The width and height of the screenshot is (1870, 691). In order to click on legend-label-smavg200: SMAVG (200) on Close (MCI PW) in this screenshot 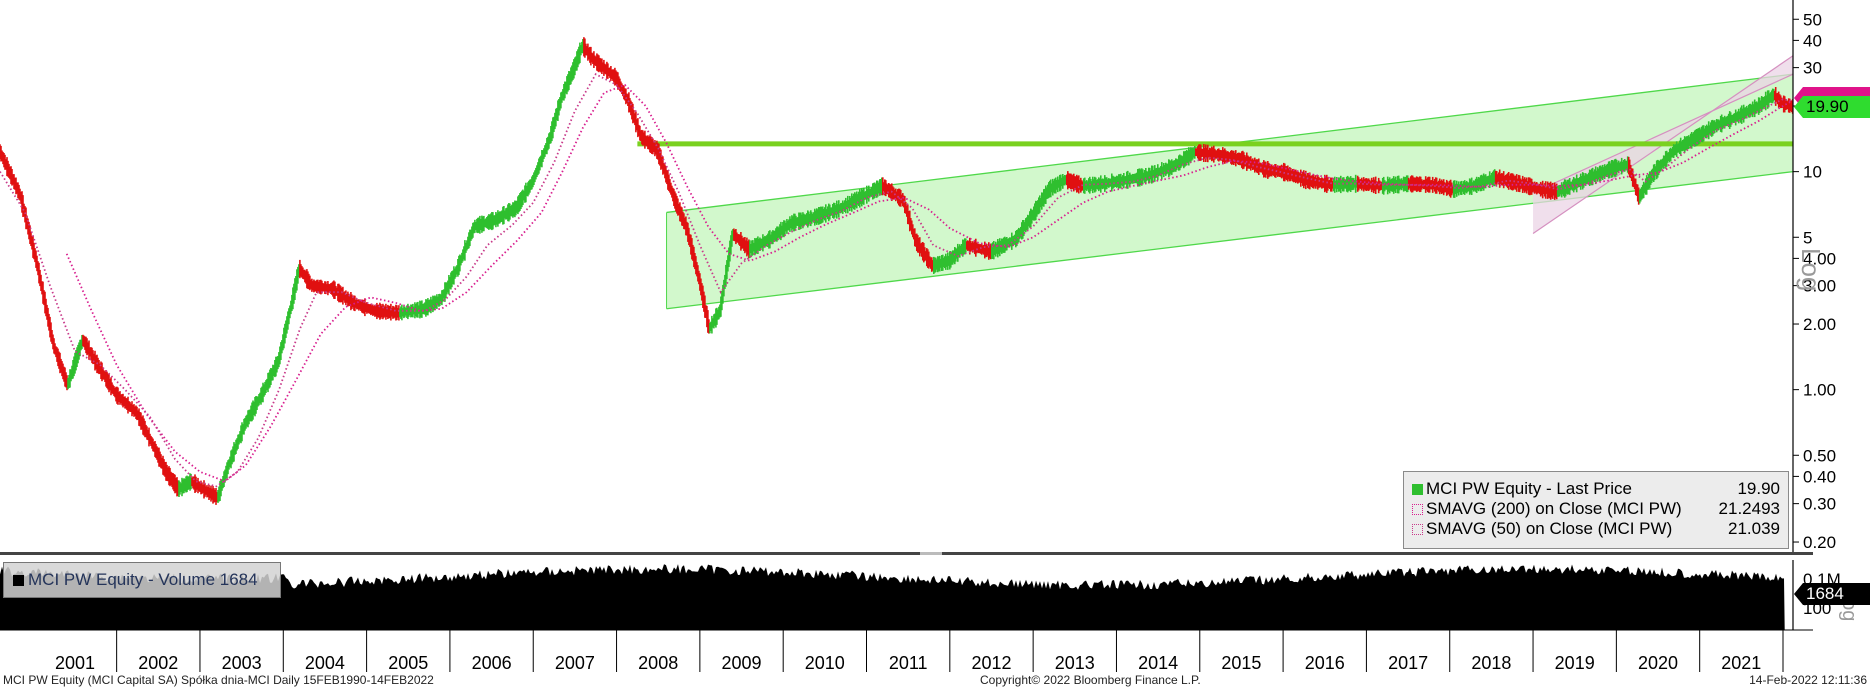, I will do `click(1554, 508)`.